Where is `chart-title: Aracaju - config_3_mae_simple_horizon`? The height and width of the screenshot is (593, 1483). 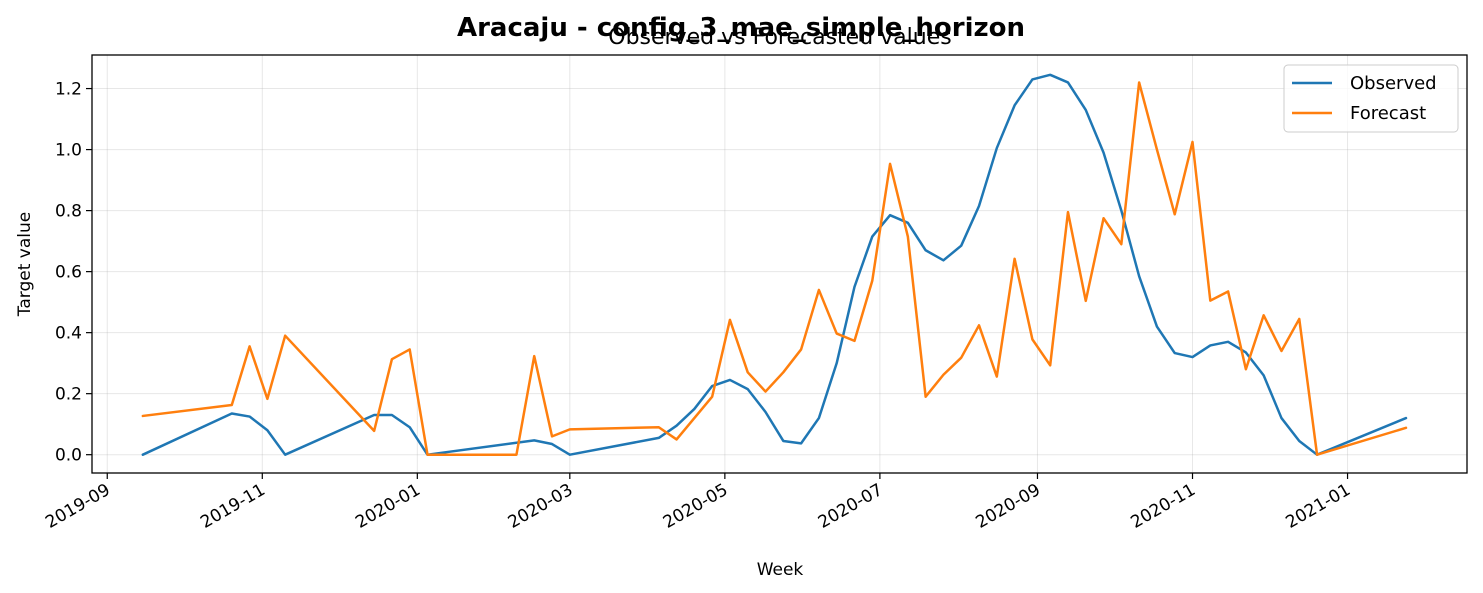
chart-title: Aracaju - config_3_mae_simple_horizon is located at coordinates (741, 28).